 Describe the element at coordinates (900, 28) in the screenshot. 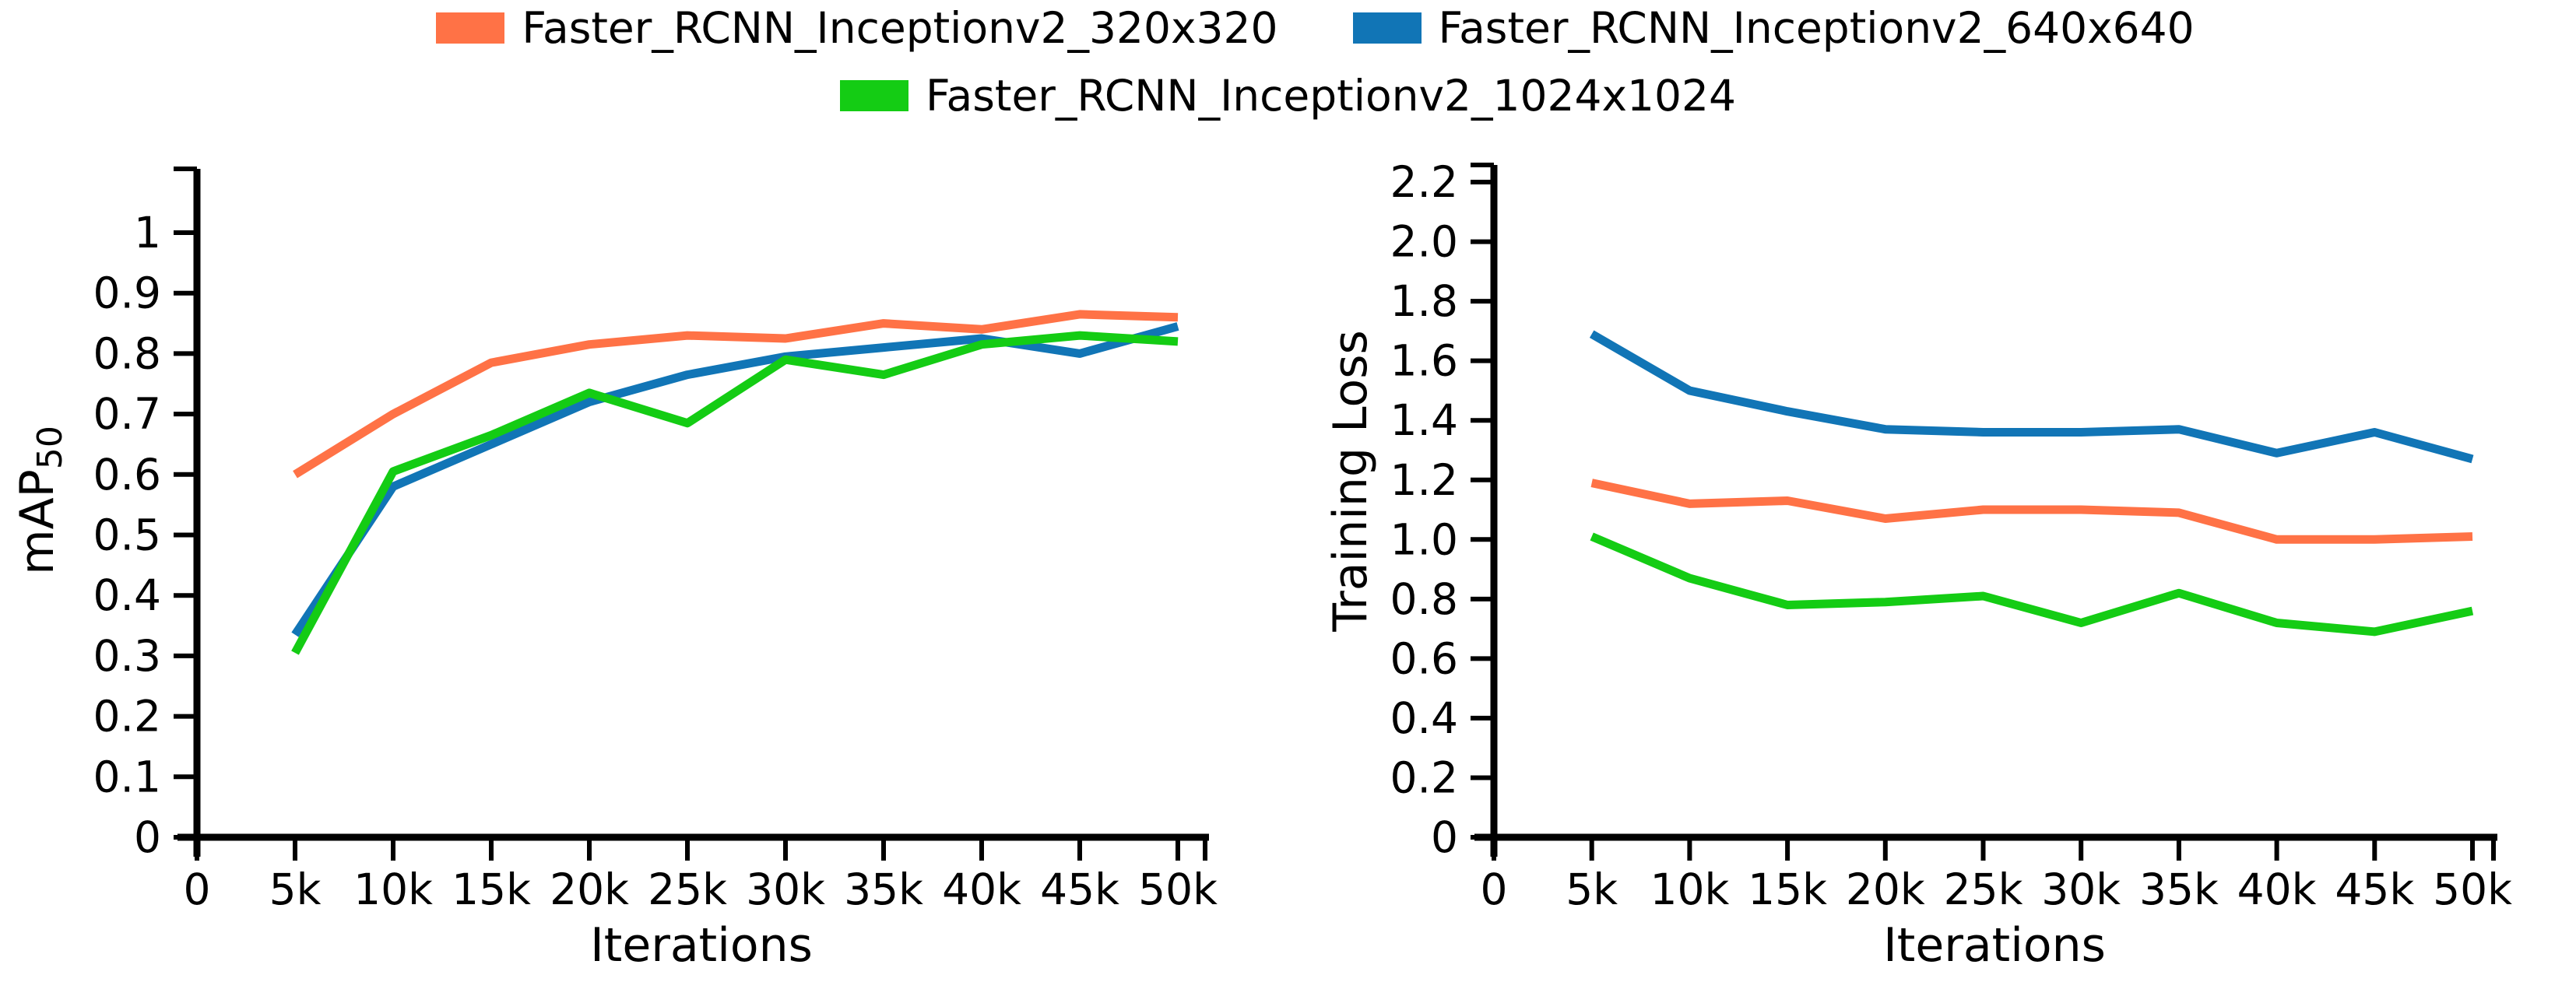

I see `legend-label: Faster_RCNN_Inceptionv2_320x320` at that location.